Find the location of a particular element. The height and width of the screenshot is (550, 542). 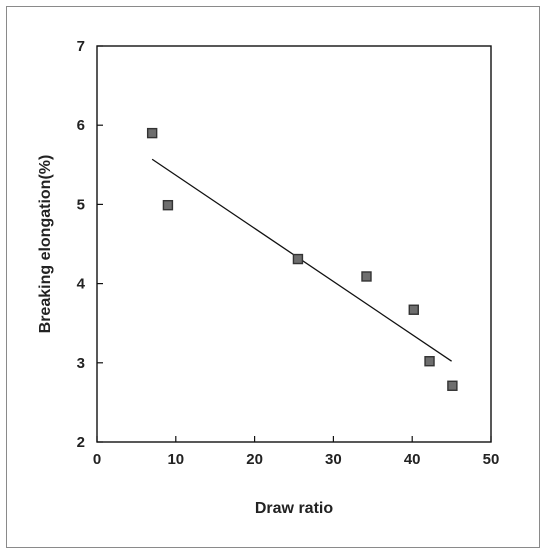

y-axis-title: Breaking elongation(%) is located at coordinates (45, 244).